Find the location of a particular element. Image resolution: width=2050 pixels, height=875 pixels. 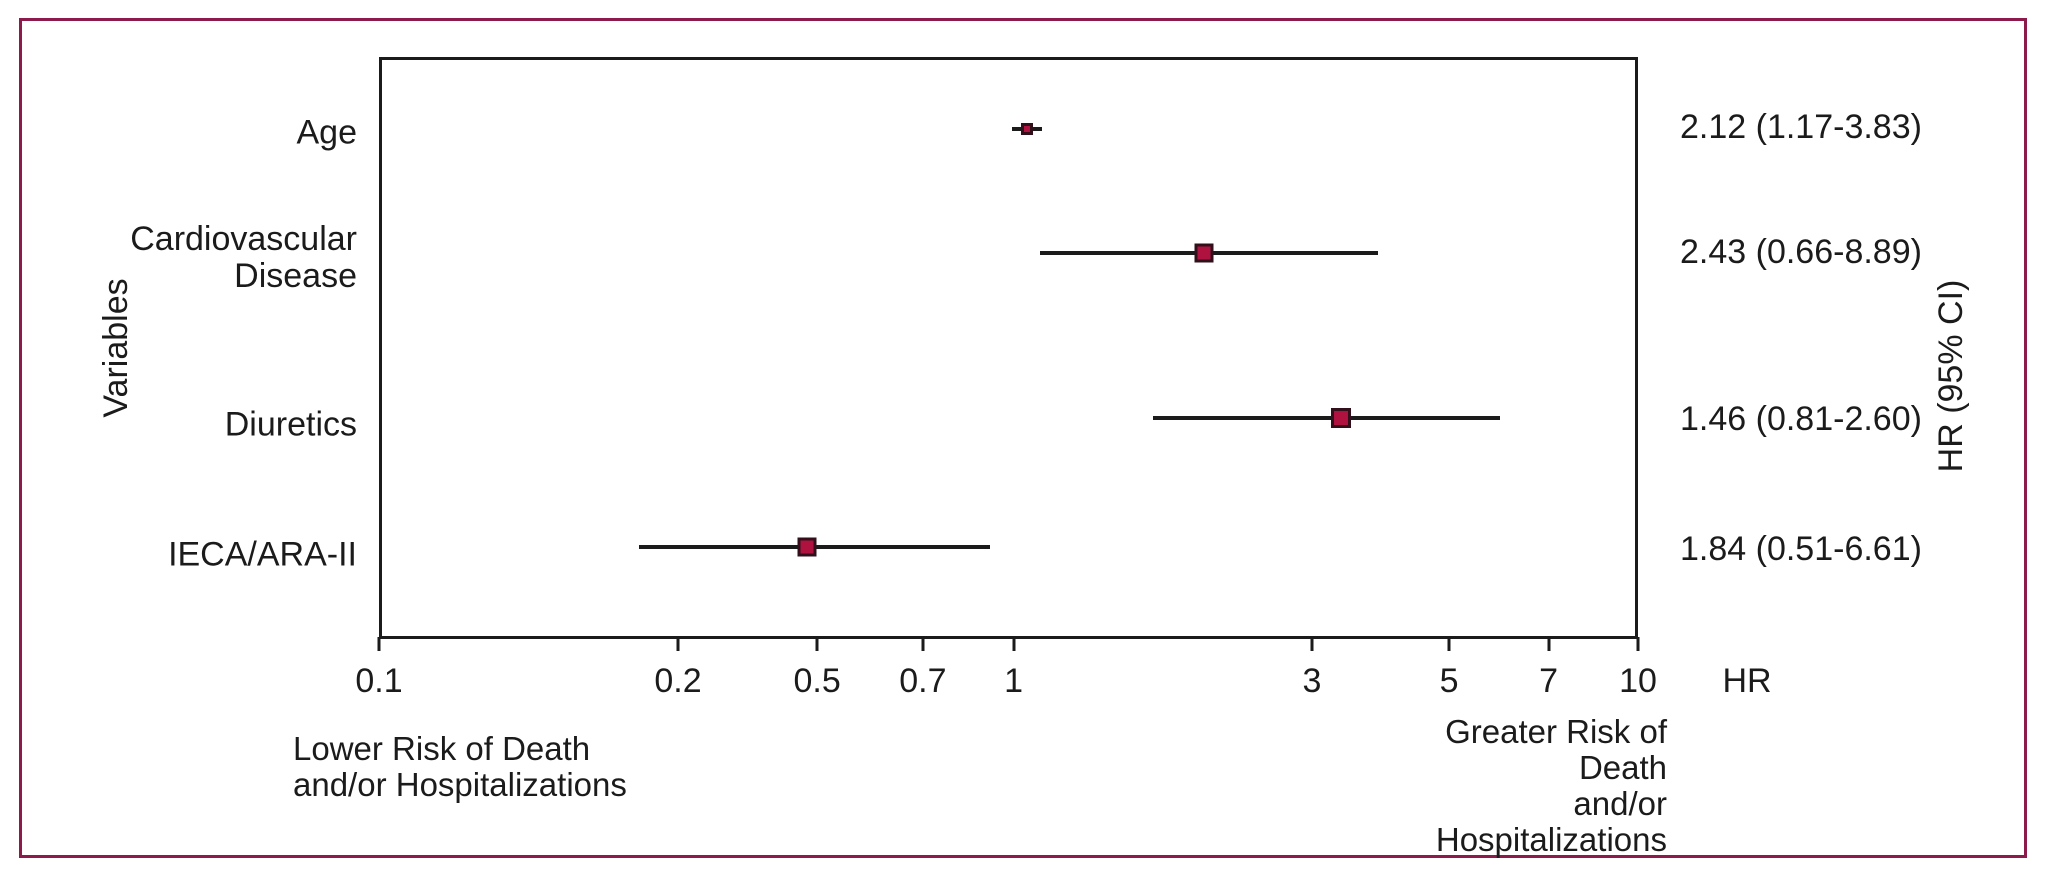

variable-label-IECA/ARA-II: IECA/ARA-II is located at coordinates (178, 554).